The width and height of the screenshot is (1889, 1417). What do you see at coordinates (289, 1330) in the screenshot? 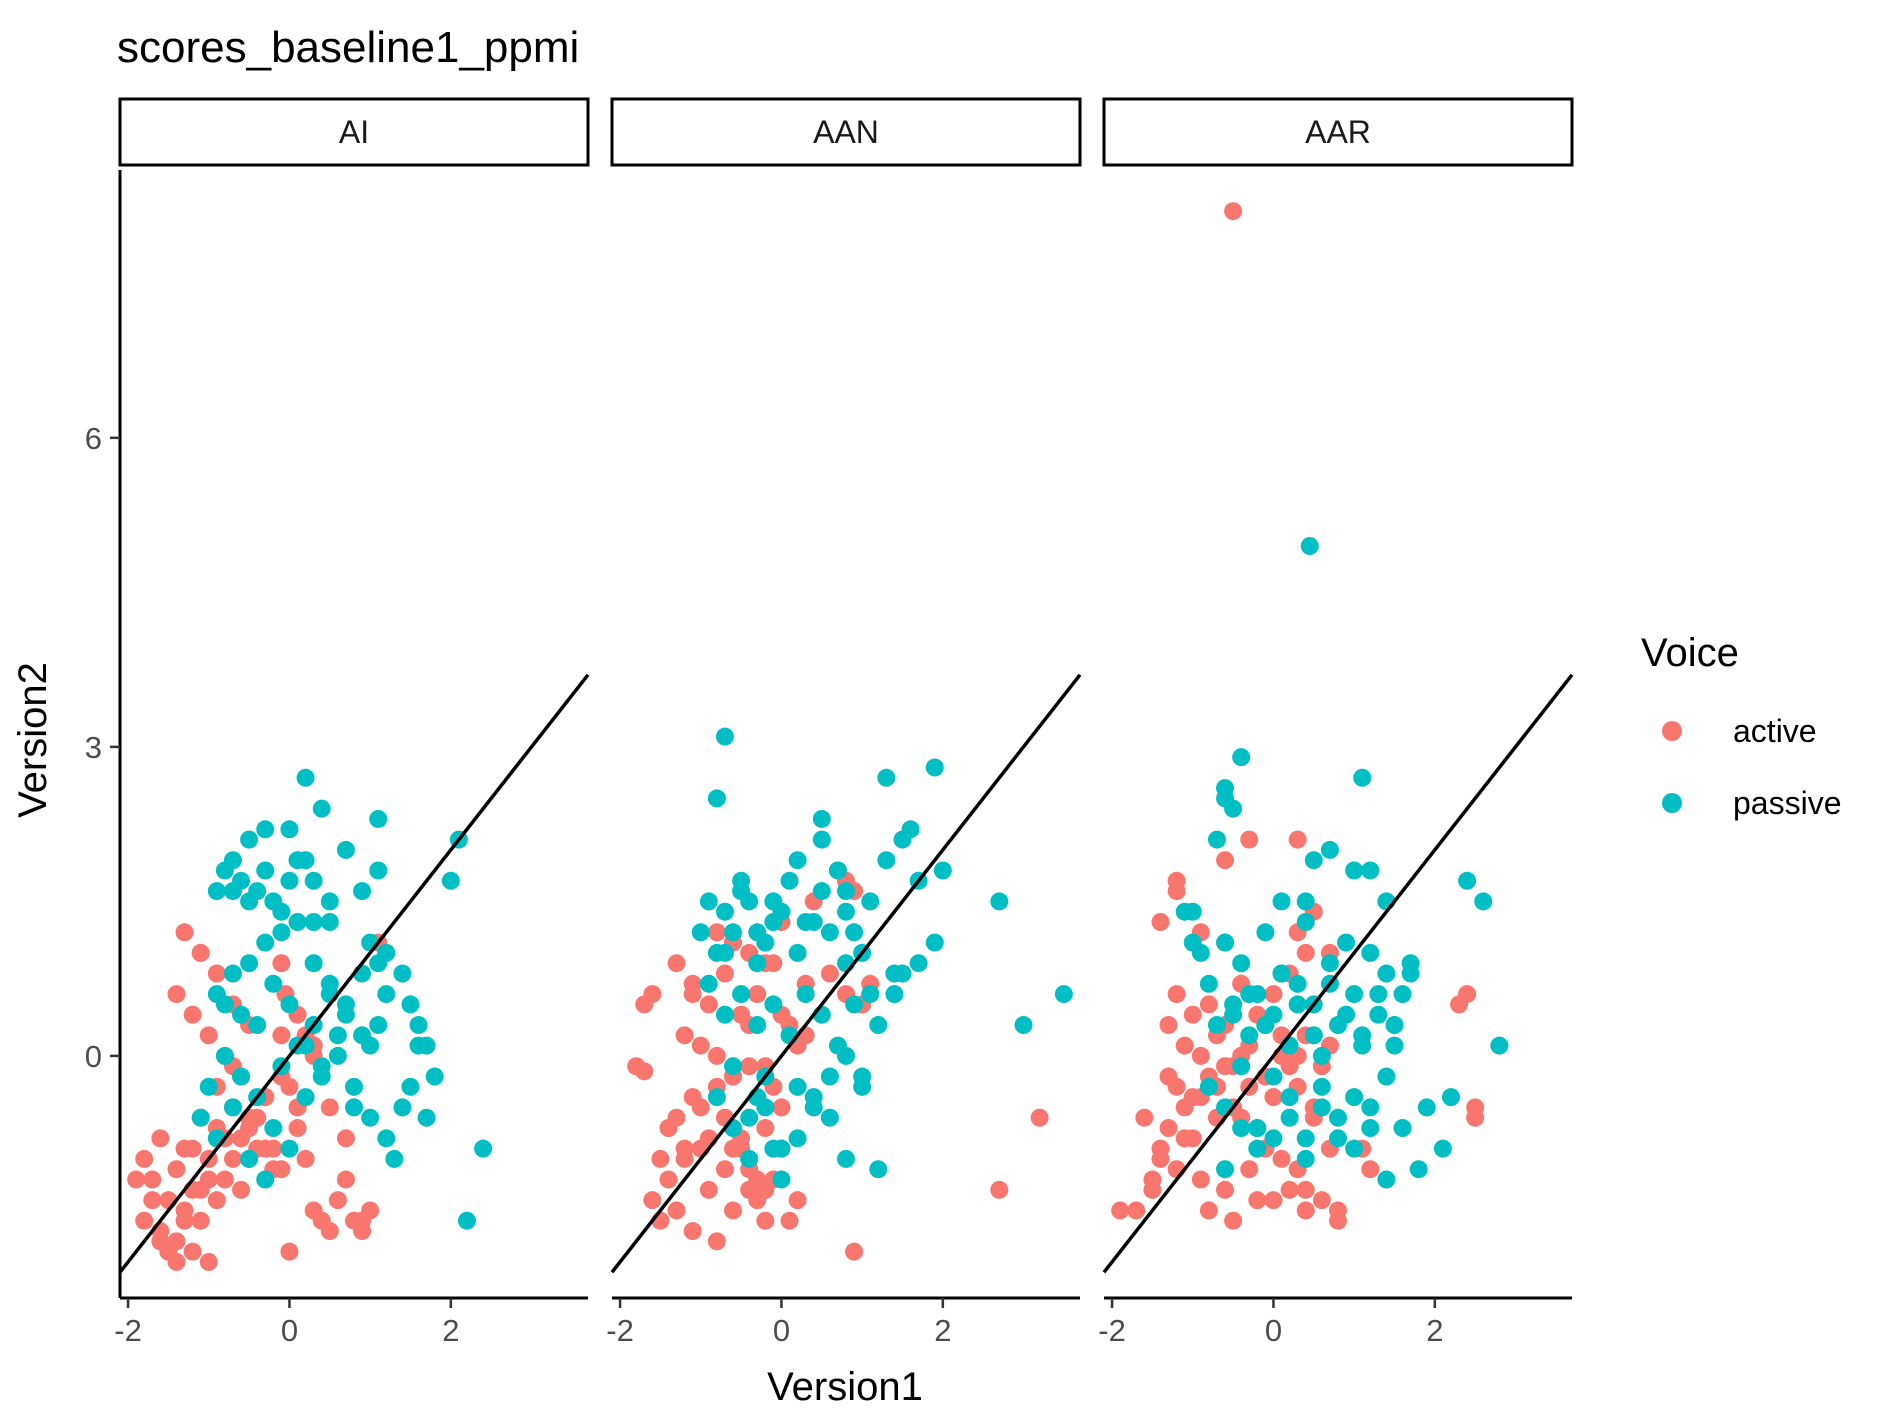
I see `x-tick-label-ai: 0` at bounding box center [289, 1330].